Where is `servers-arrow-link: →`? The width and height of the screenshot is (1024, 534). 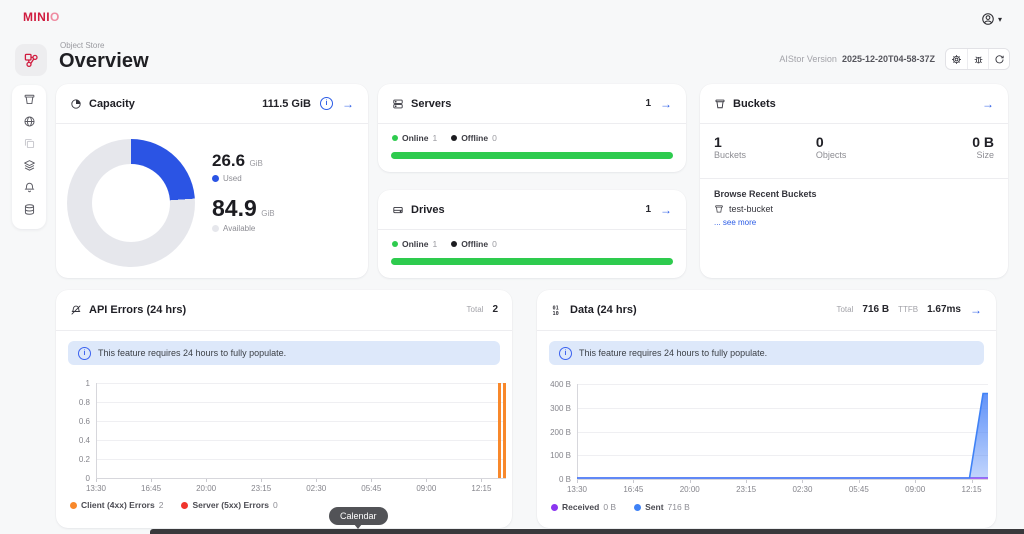
servers-arrow-link: → is located at coordinates (666, 103).